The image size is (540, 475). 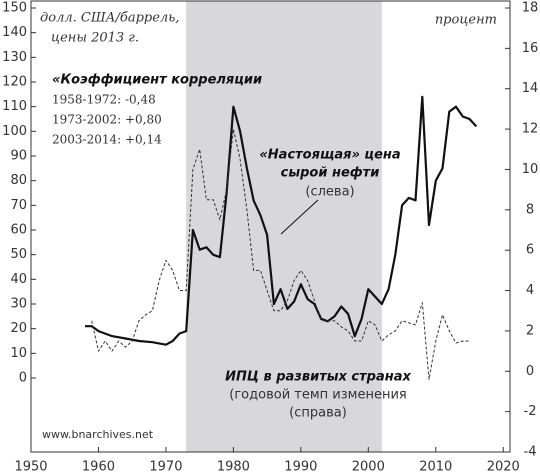 I want to click on annotation: (годовой темп изменения, so click(x=317, y=395).